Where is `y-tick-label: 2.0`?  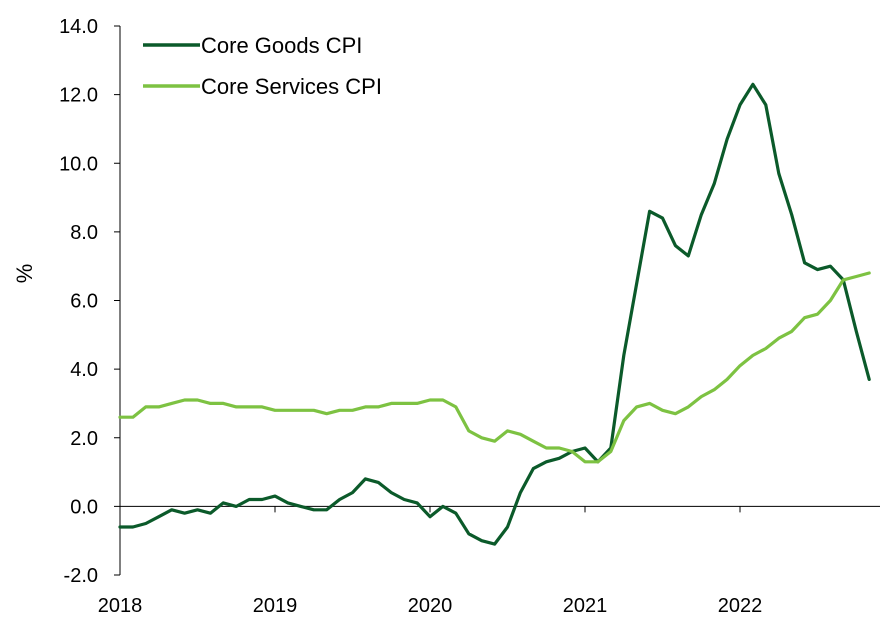
y-tick-label: 2.0 is located at coordinates (84, 439).